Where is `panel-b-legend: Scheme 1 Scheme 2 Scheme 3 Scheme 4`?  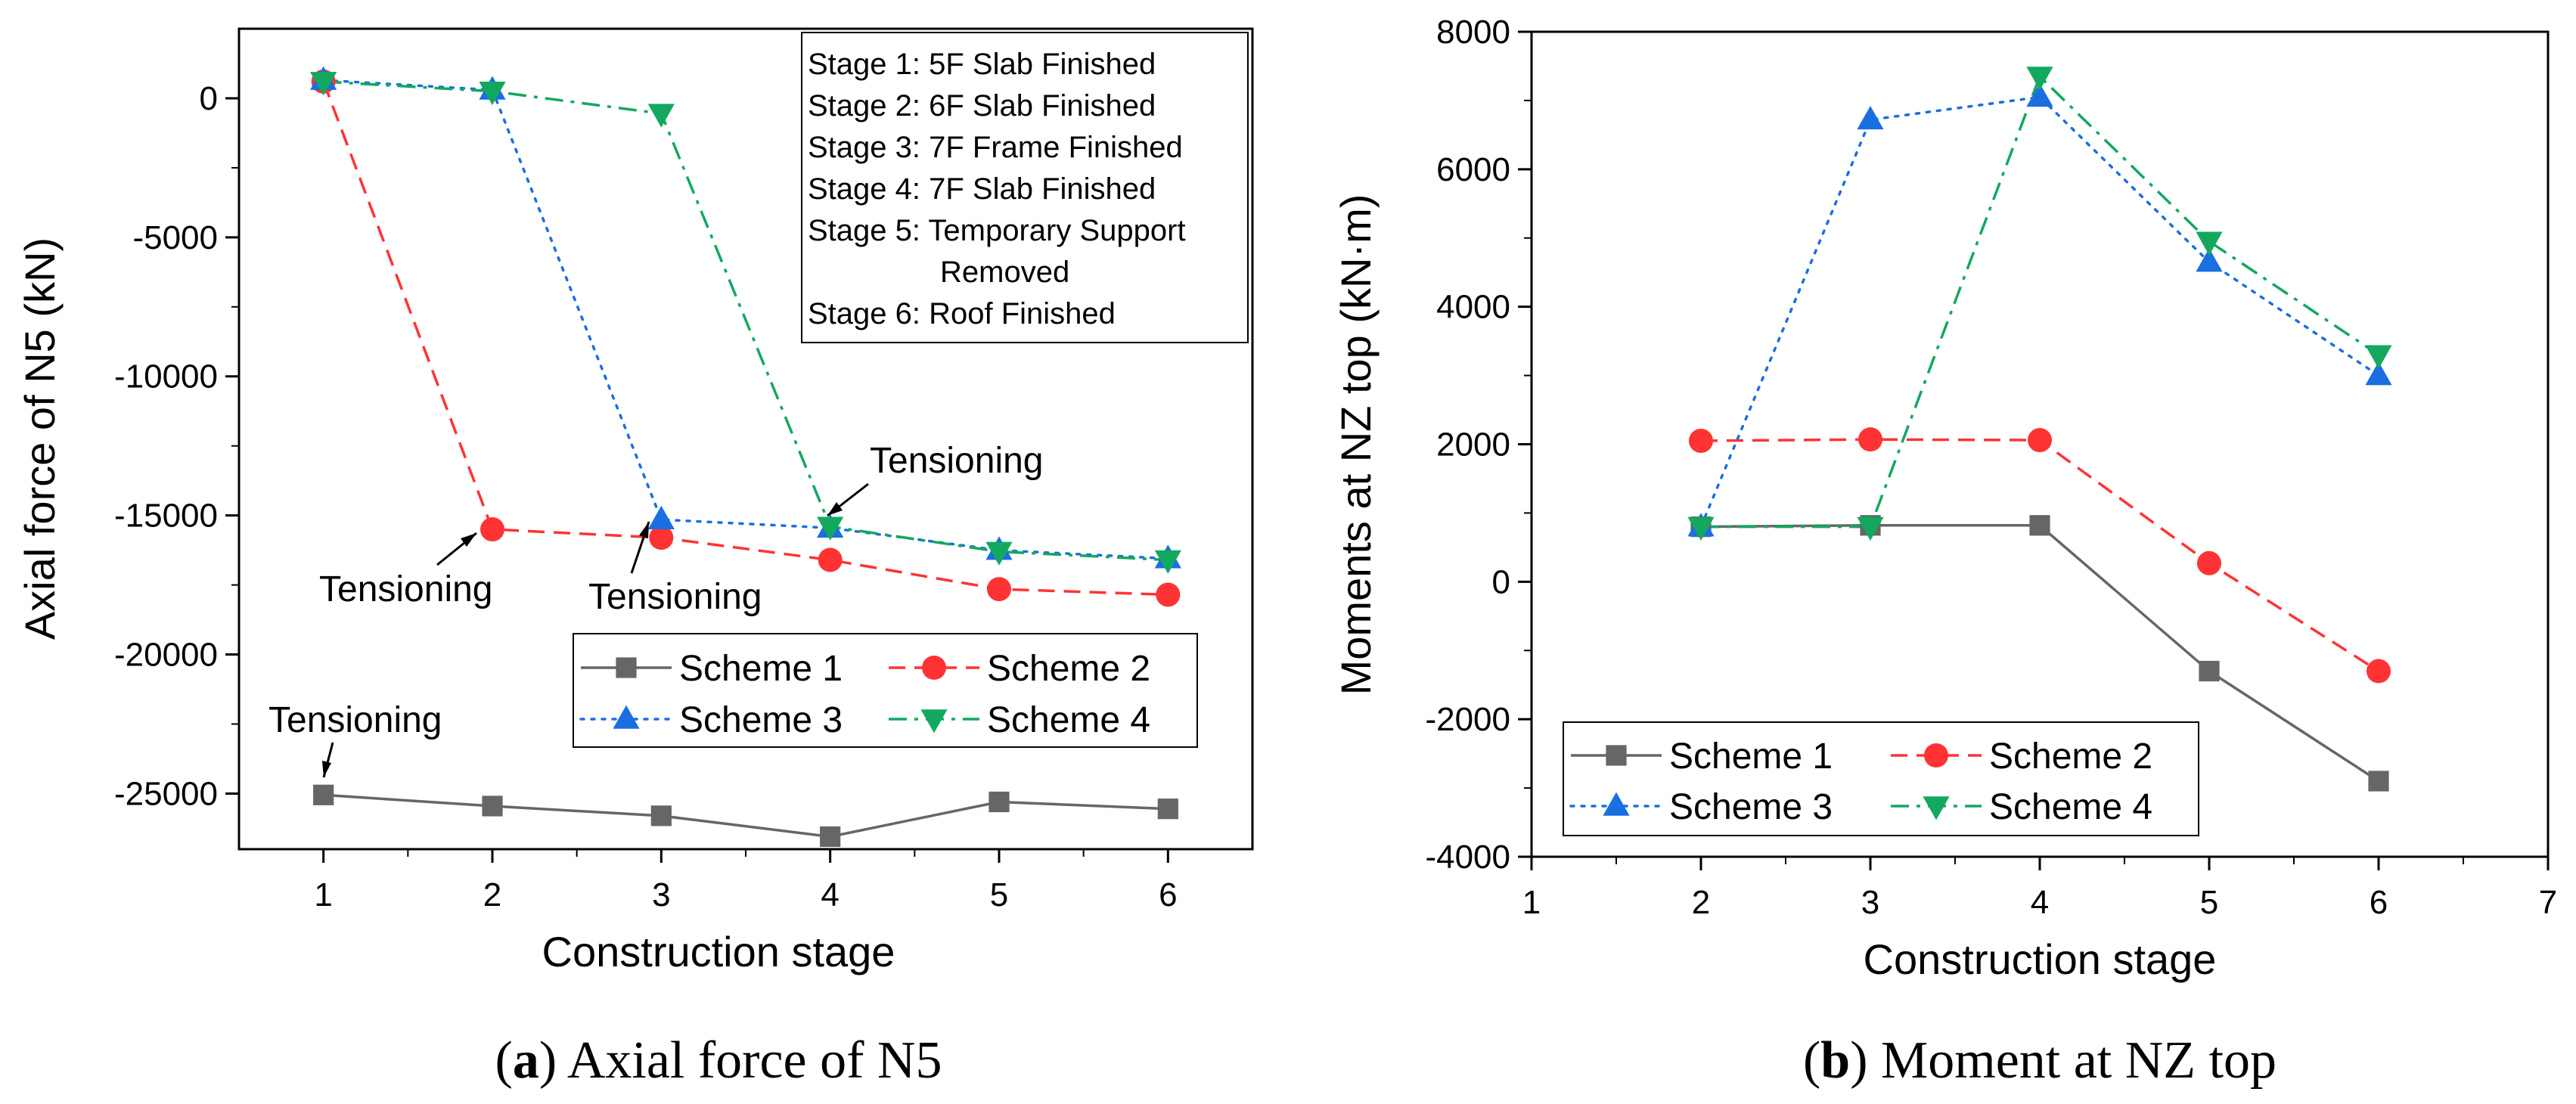 panel-b-legend: Scheme 1 Scheme 2 Scheme 3 Scheme 4 is located at coordinates (1881, 779).